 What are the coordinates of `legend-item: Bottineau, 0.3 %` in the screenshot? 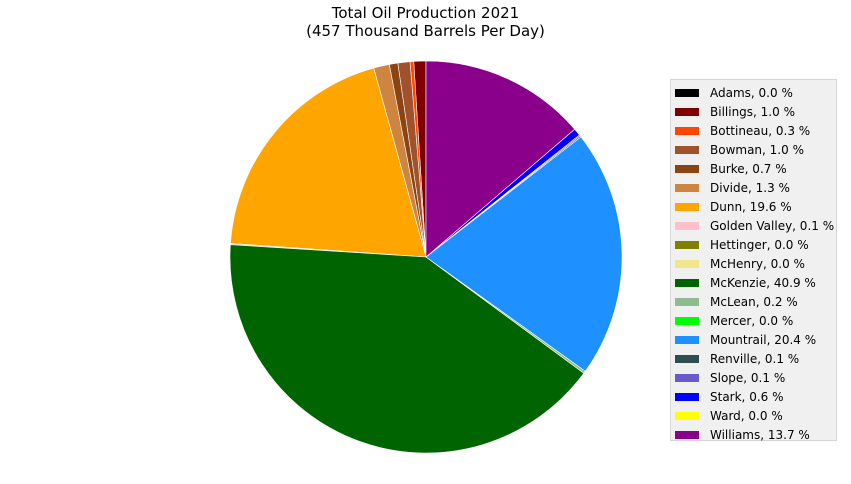 It's located at (755, 130).